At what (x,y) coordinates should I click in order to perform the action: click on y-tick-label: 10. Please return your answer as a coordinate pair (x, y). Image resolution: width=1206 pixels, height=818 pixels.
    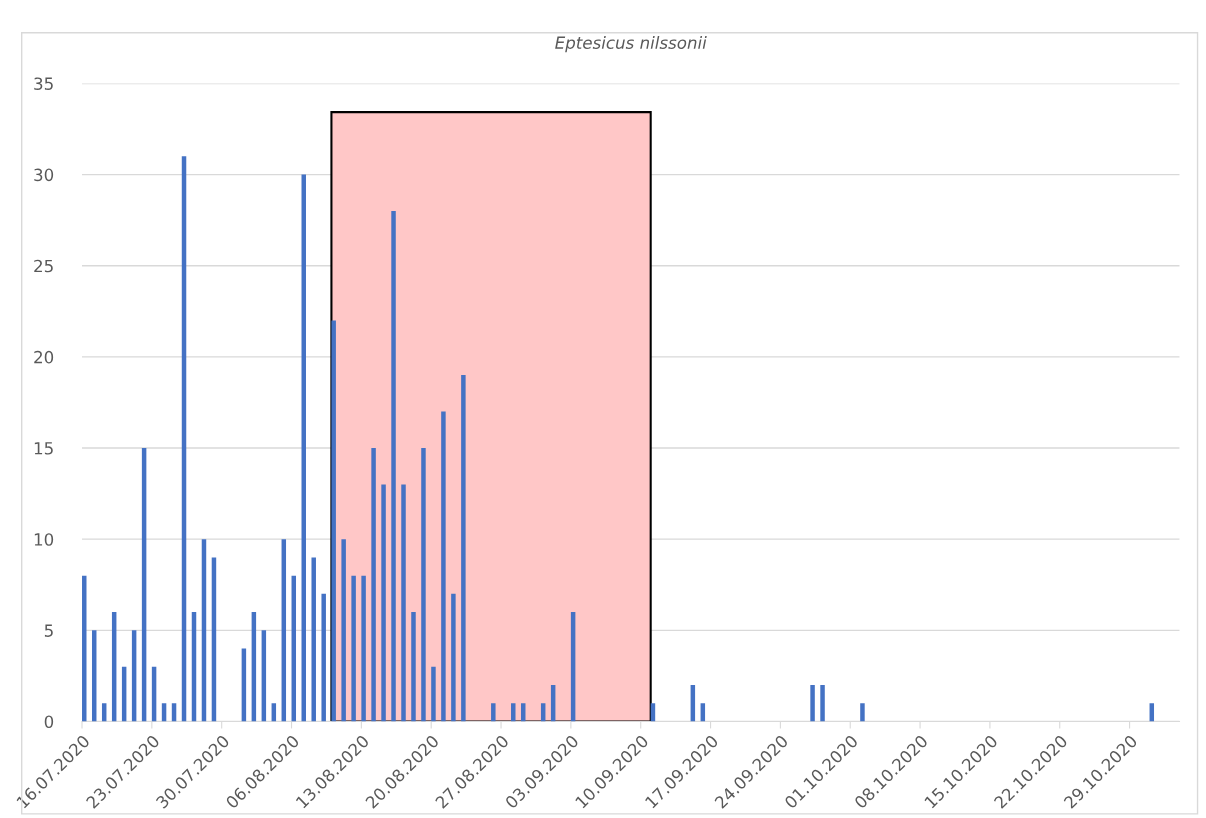
    Looking at the image, I should click on (44, 539).